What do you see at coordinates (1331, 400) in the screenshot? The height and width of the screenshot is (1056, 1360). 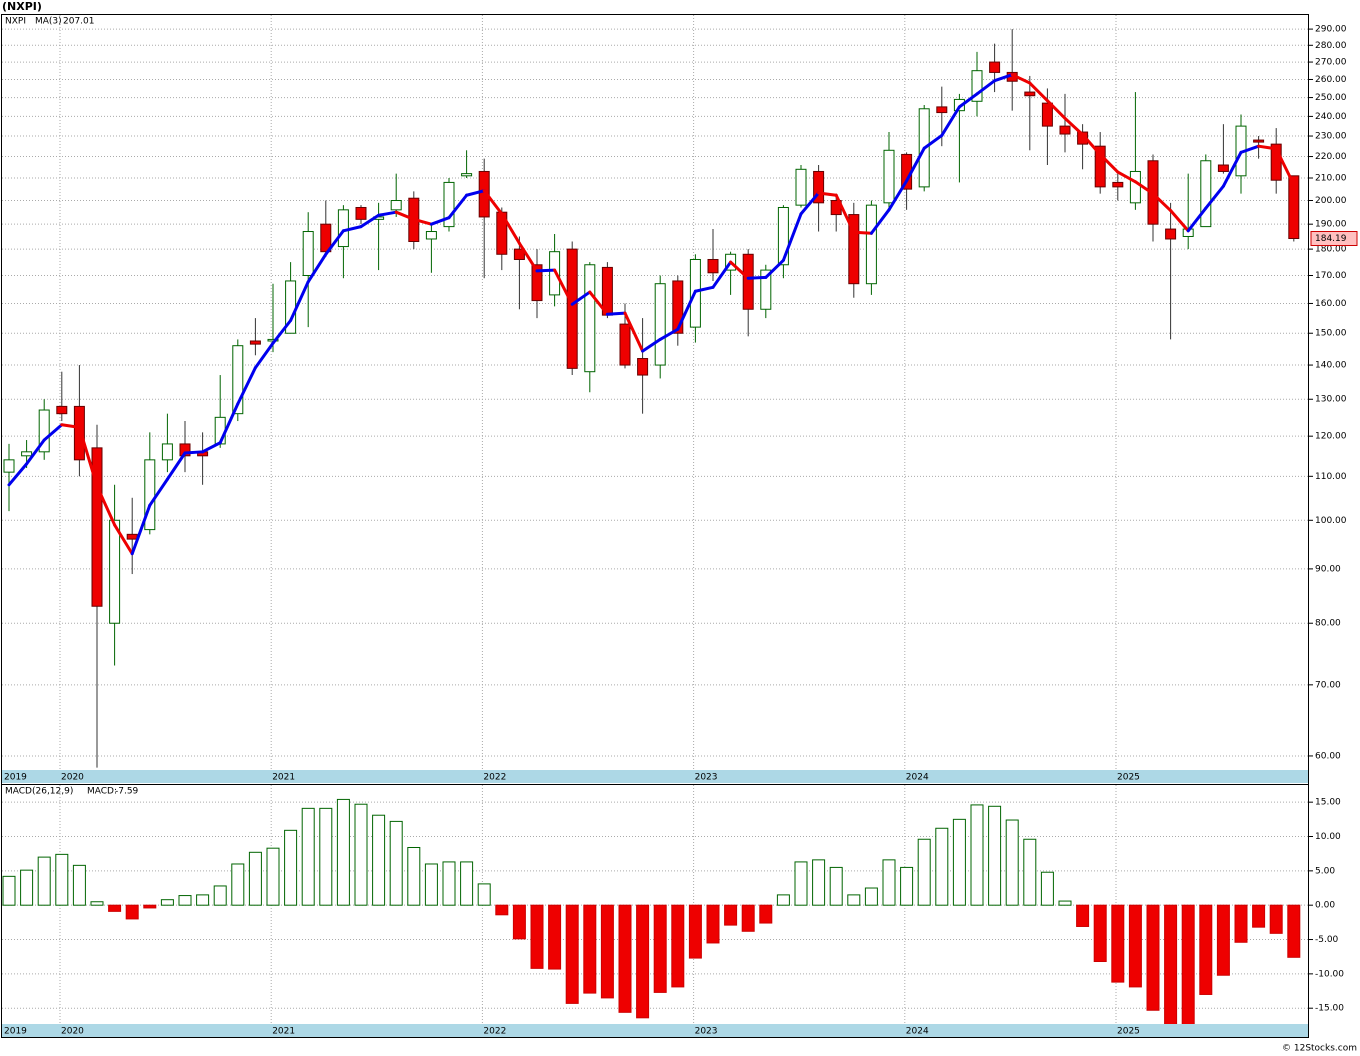 I see `y-tick-label: 130.00` at bounding box center [1331, 400].